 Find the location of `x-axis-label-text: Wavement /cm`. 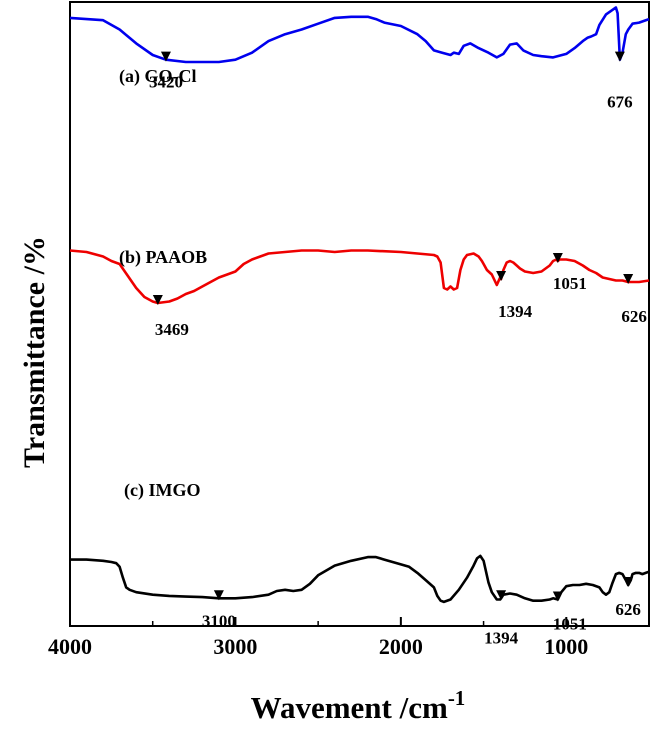

x-axis-label-text: Wavement /cm is located at coordinates (349, 707).